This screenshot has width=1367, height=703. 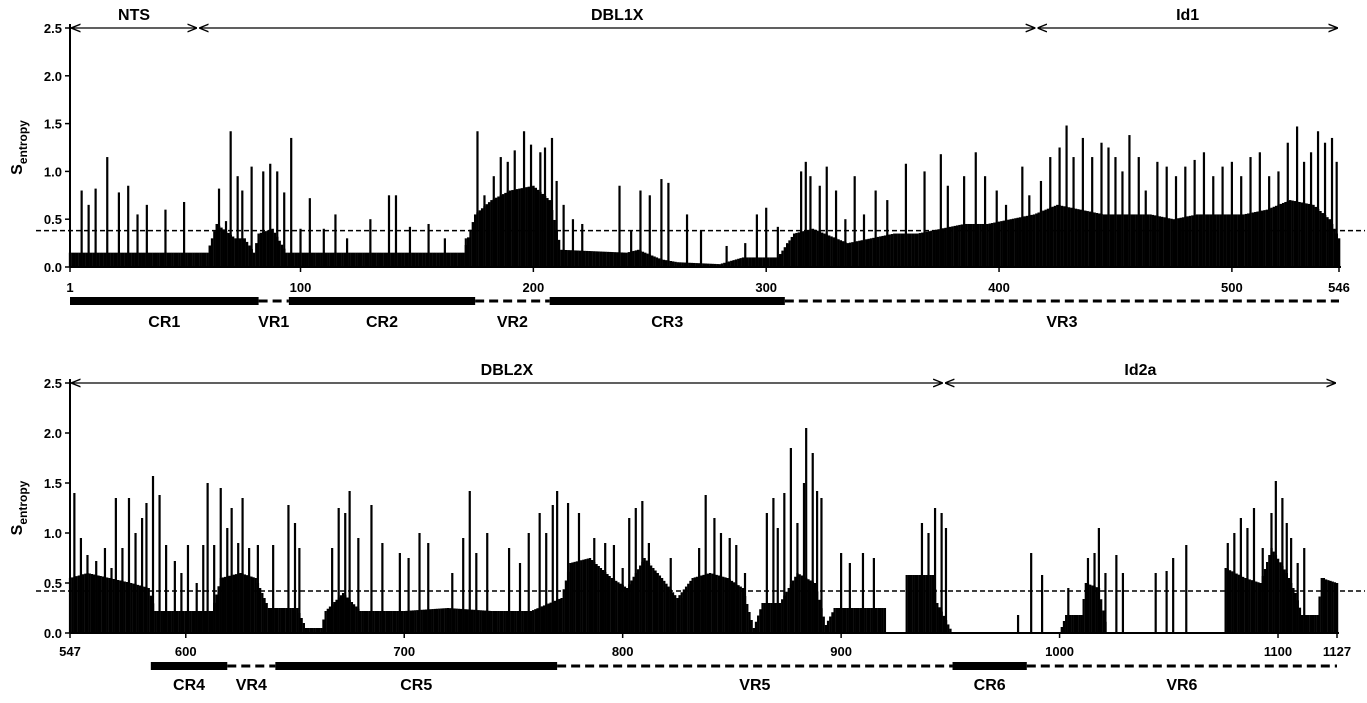 I want to click on domain-label: DBL1X, so click(x=617, y=15).